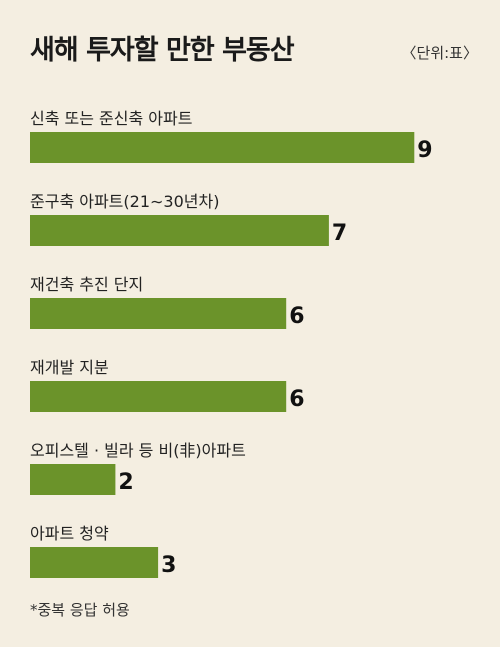  Describe the element at coordinates (86, 284) in the screenshot. I see `category-label: 재건축 추진 단지` at that location.